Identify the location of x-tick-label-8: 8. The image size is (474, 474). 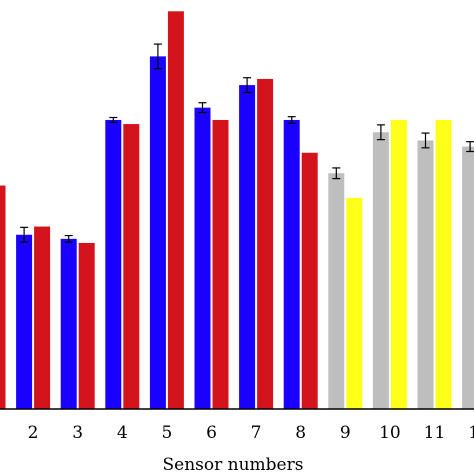
(300, 433).